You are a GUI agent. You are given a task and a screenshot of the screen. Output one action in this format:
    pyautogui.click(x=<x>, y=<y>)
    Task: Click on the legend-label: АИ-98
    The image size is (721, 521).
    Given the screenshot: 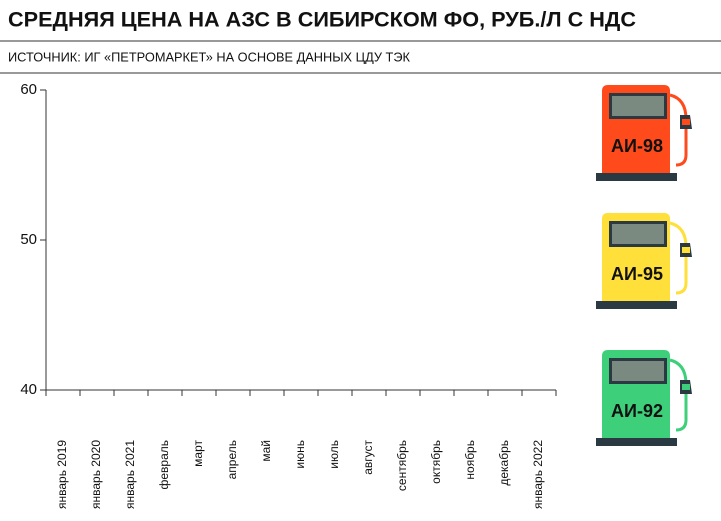 What is the action you would take?
    pyautogui.click(x=637, y=146)
    